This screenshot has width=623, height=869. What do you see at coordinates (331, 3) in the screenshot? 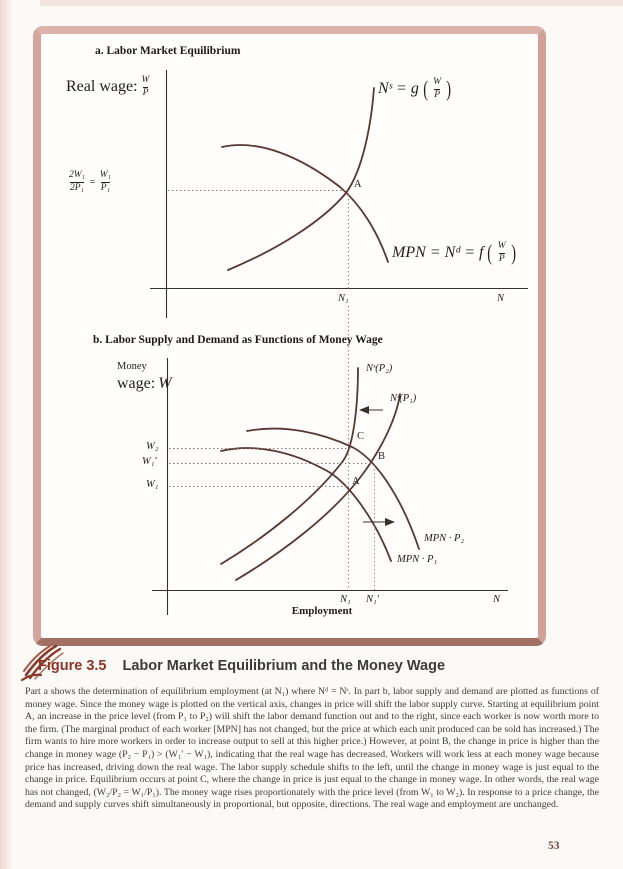
I see `page-top-edge-shading` at bounding box center [331, 3].